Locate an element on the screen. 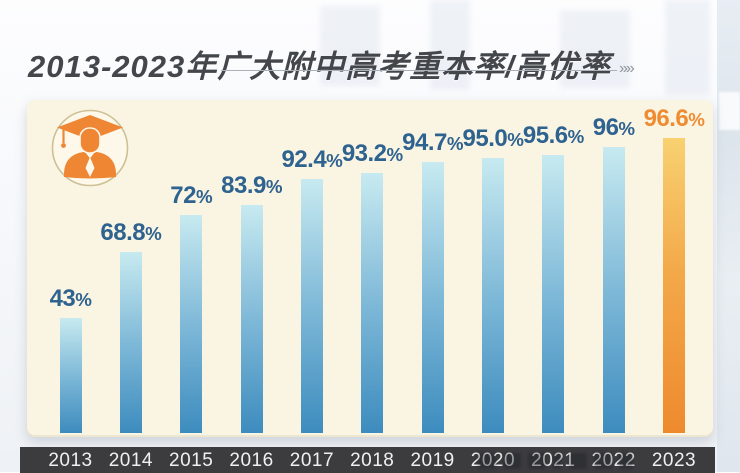 The height and width of the screenshot is (473, 740). year-label-2021: 2021 is located at coordinates (553, 461).